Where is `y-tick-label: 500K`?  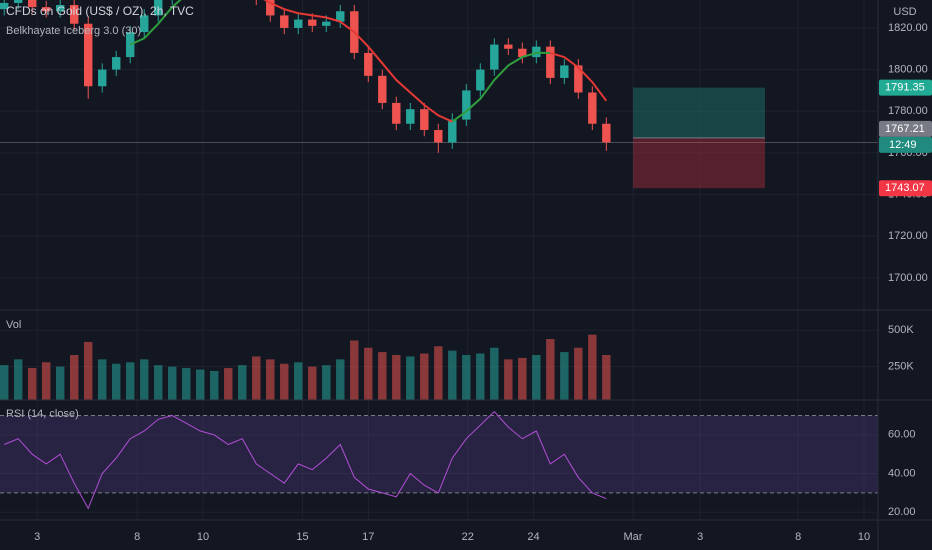 y-tick-label: 500K is located at coordinates (901, 330).